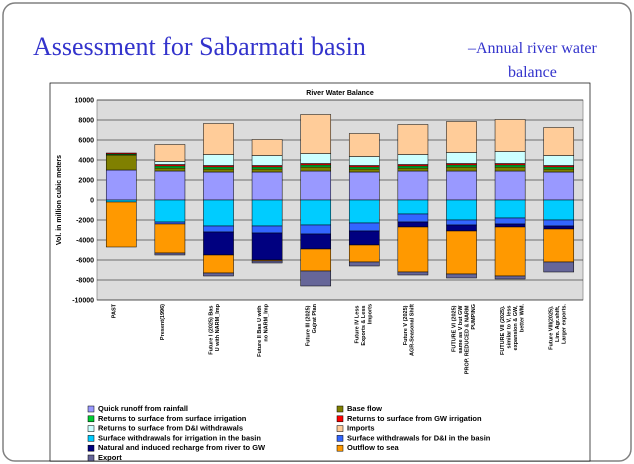  What do you see at coordinates (85, 101) in the screenshot?
I see `y-tick-label: 10000` at bounding box center [85, 101].